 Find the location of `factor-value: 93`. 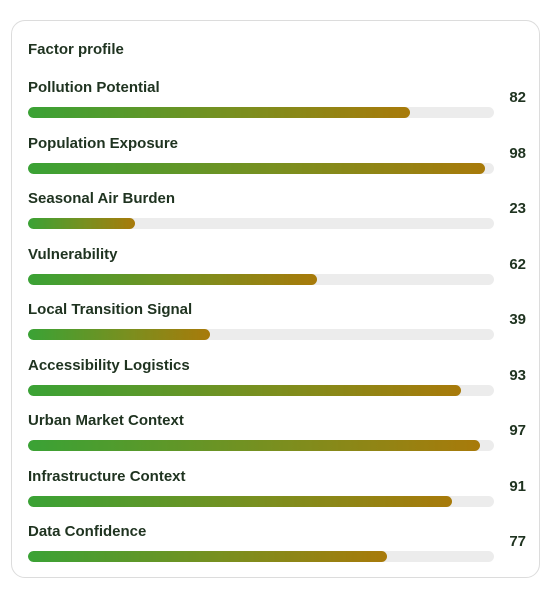

factor-value: 93 is located at coordinates (517, 375).